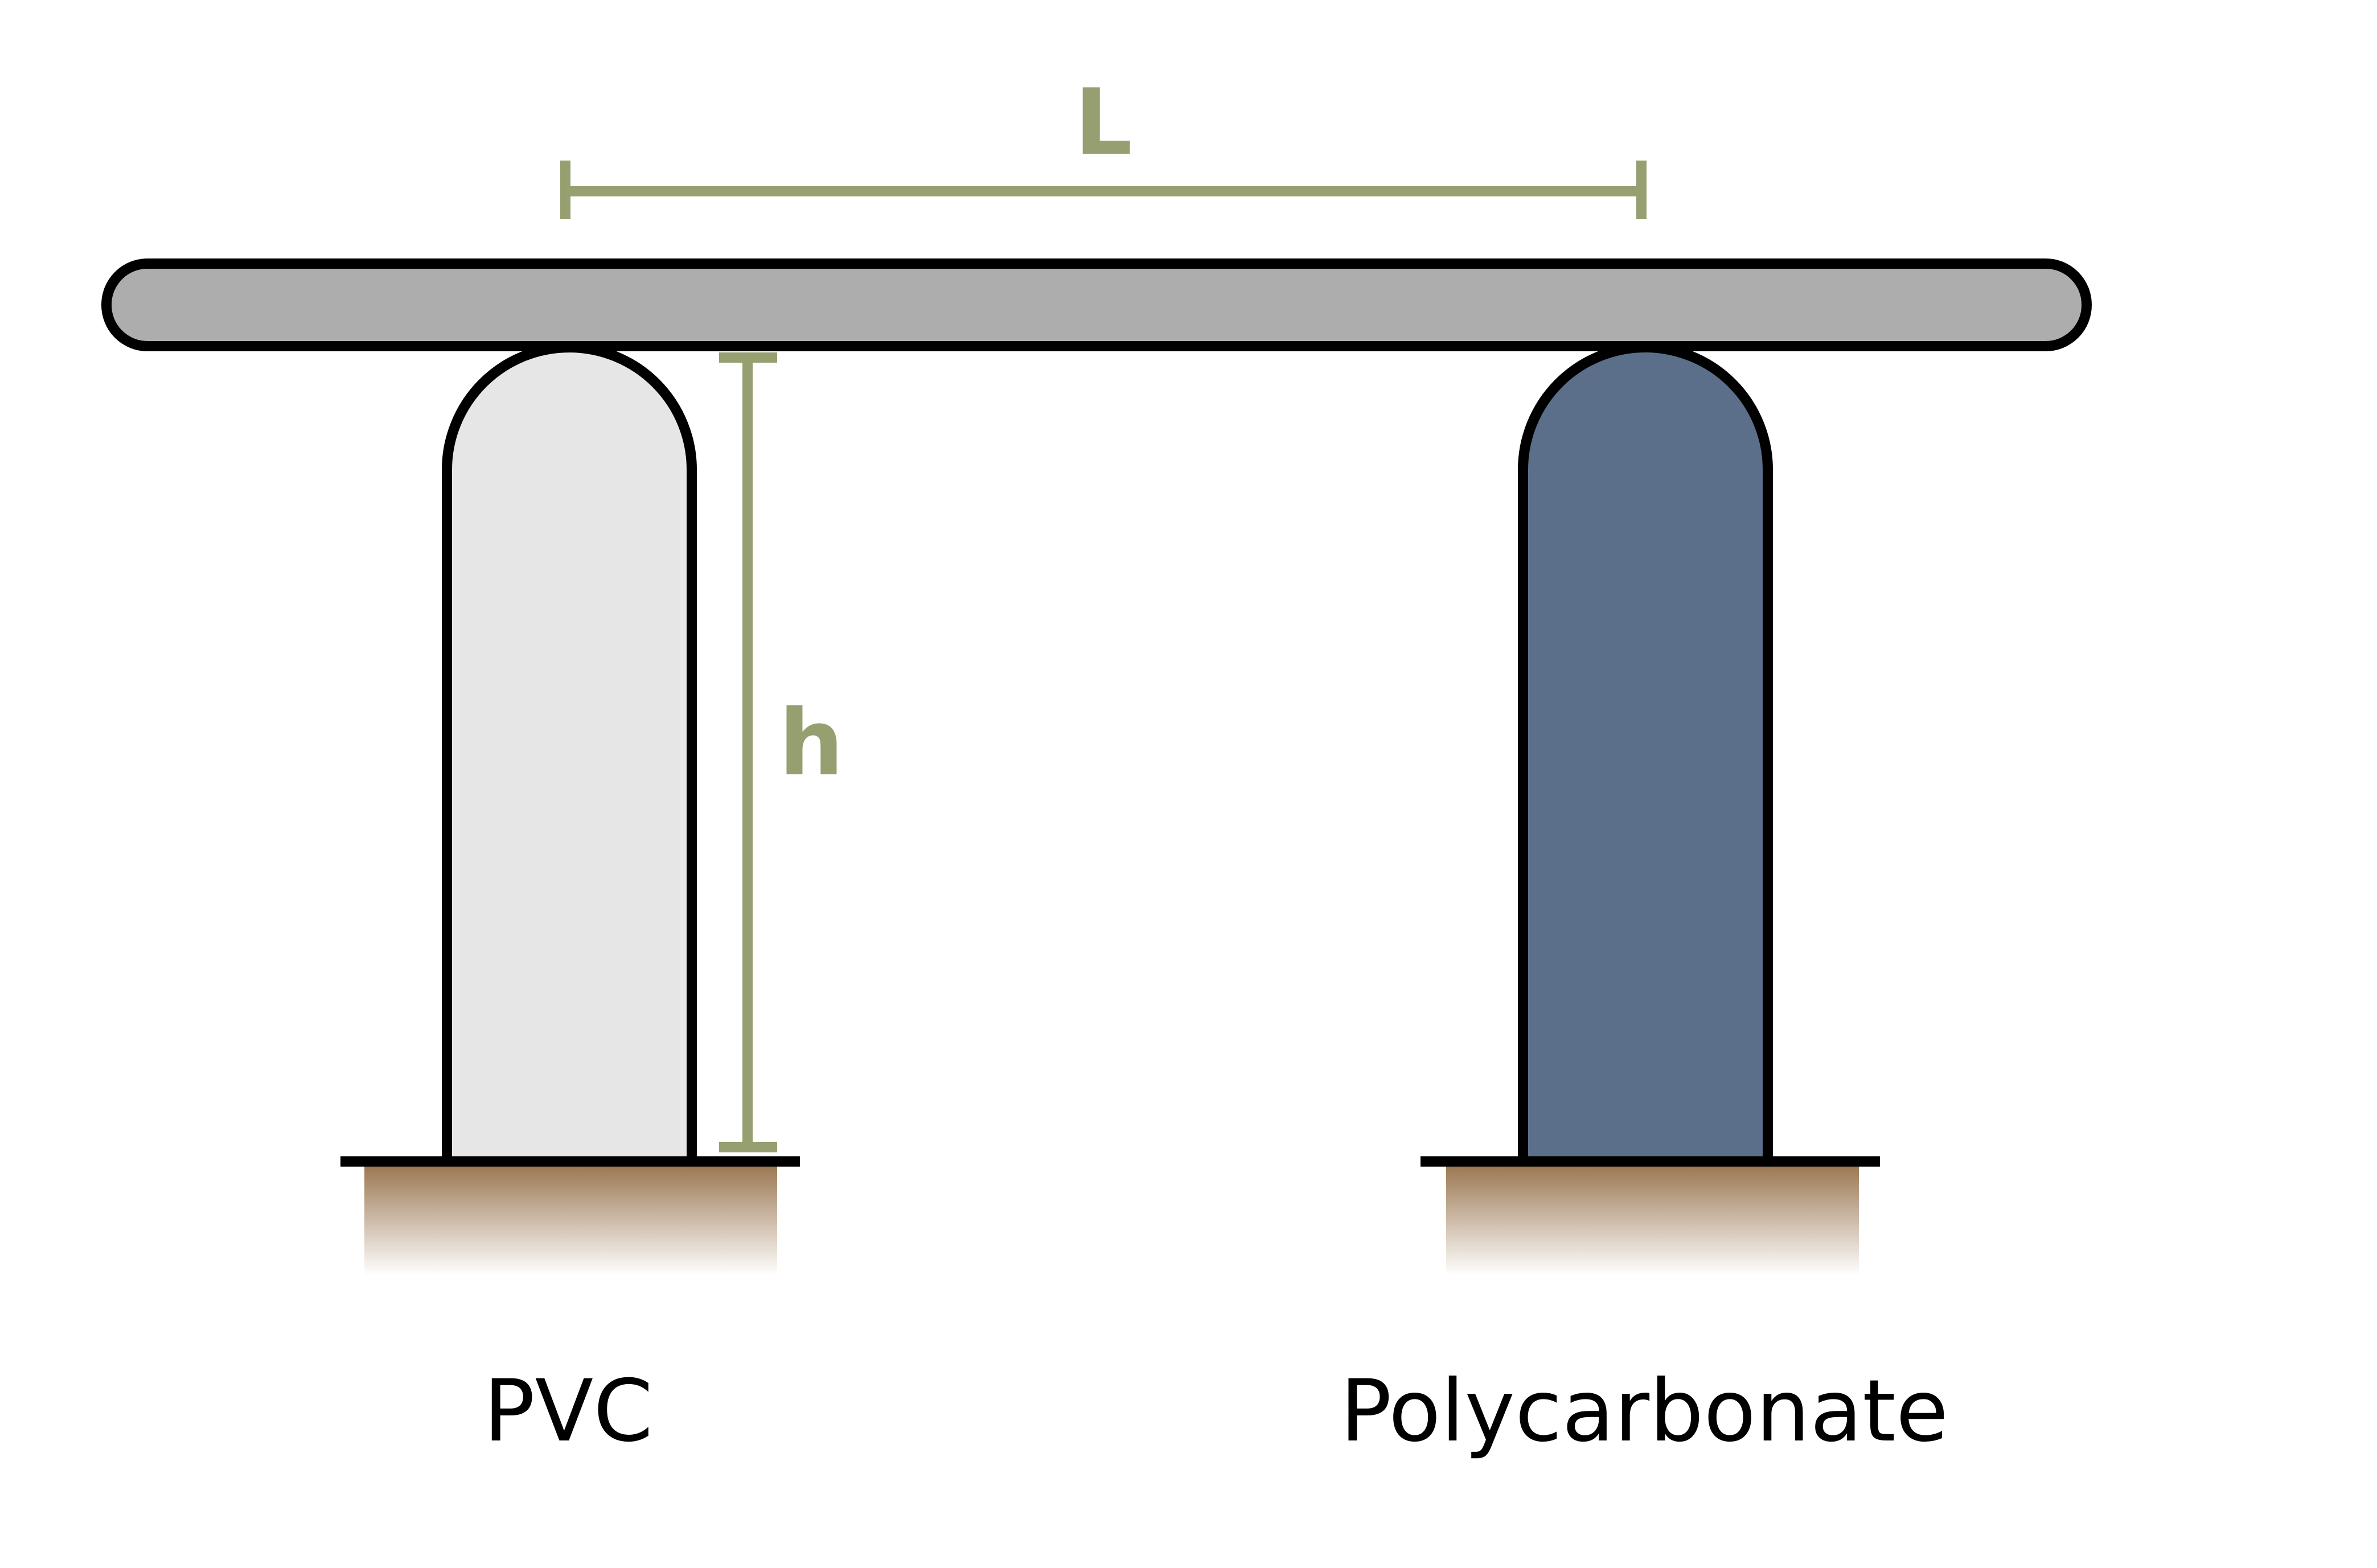 The image size is (2377, 1568). I want to click on polycarbonate-support, so click(1646, 754).